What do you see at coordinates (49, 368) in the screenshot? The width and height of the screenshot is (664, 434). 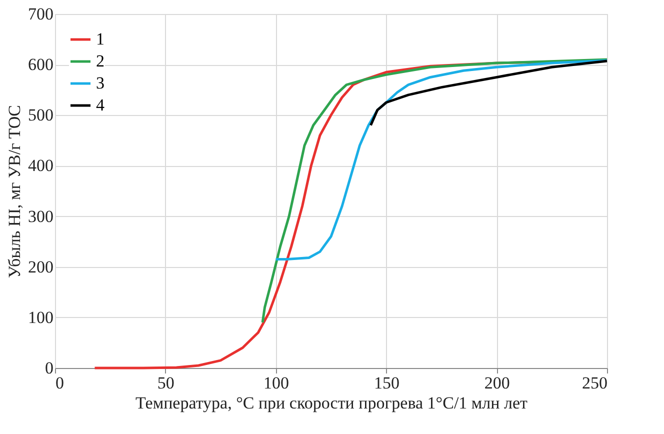 I see `y-tick-label: 0` at bounding box center [49, 368].